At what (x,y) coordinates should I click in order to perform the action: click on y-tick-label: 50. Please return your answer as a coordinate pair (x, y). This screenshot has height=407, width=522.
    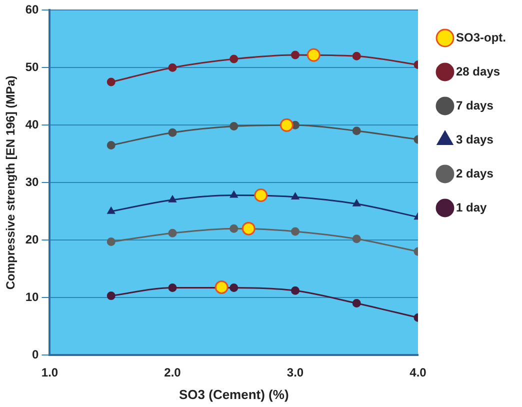
    Looking at the image, I should click on (32, 67).